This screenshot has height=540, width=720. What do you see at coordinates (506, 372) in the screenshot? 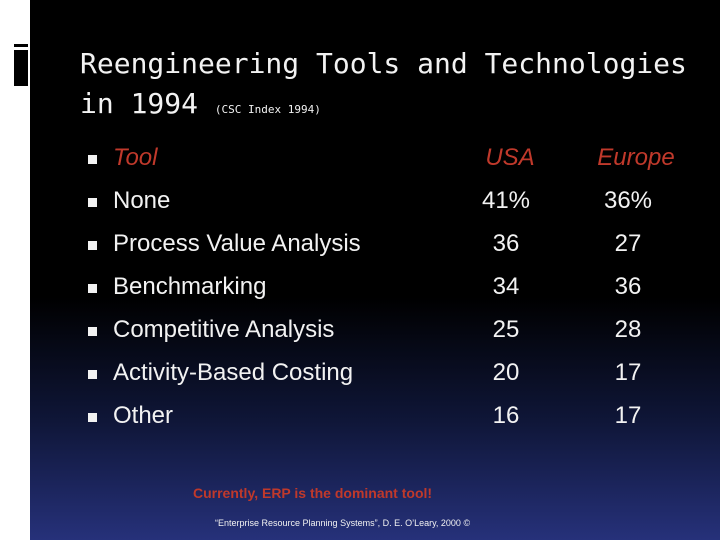
I see `usa-value: 20` at bounding box center [506, 372].